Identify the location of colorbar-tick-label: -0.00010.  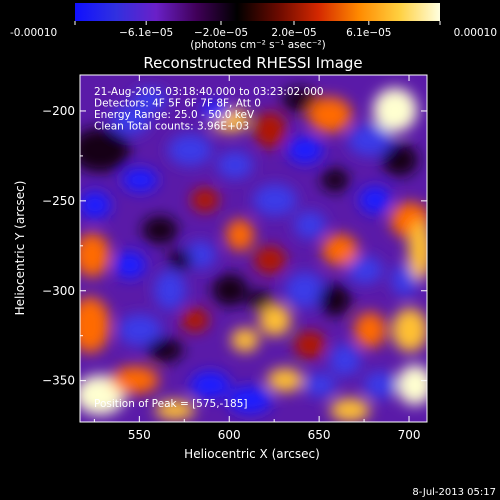
(33, 33).